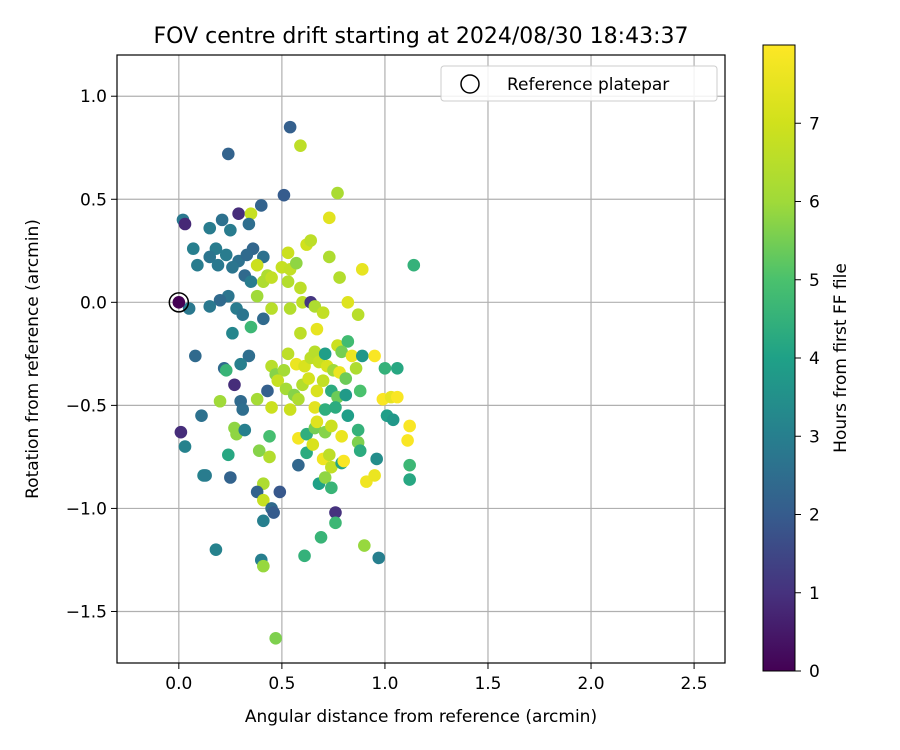 Image resolution: width=900 pixels, height=750 pixels. Describe the element at coordinates (814, 437) in the screenshot. I see `colorbar-tick-label: 3` at that location.